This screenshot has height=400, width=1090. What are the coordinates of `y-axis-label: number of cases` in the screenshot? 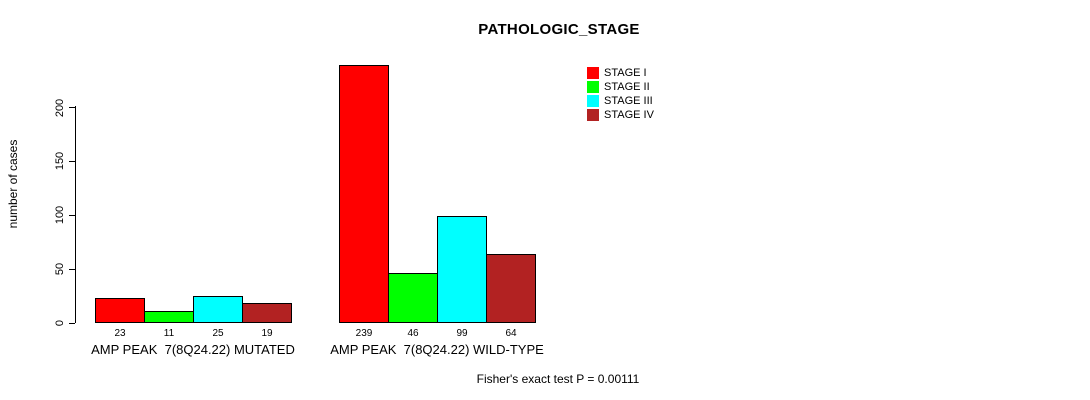 It's located at (13, 184).